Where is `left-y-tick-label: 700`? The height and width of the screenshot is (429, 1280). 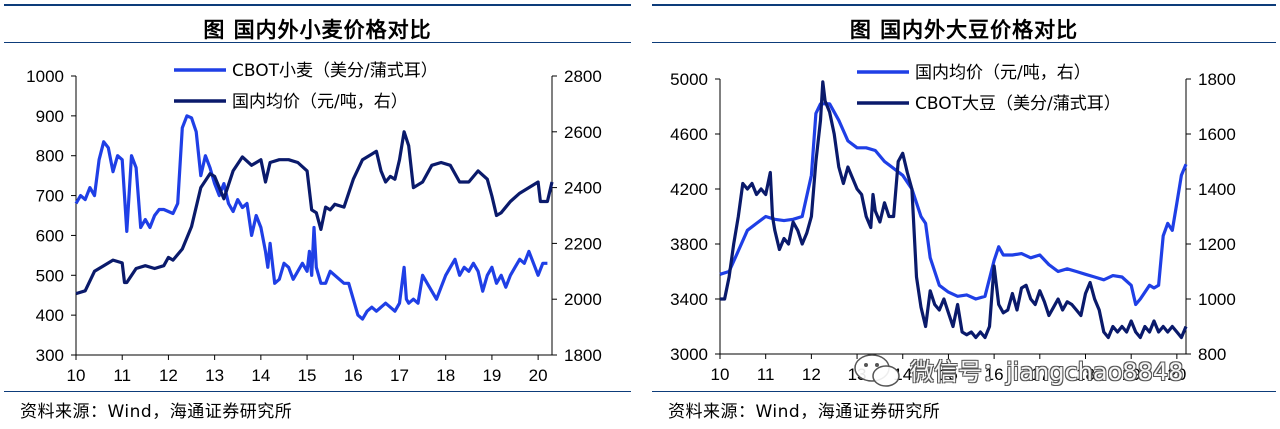 left-y-tick-label: 700 is located at coordinates (50, 196).